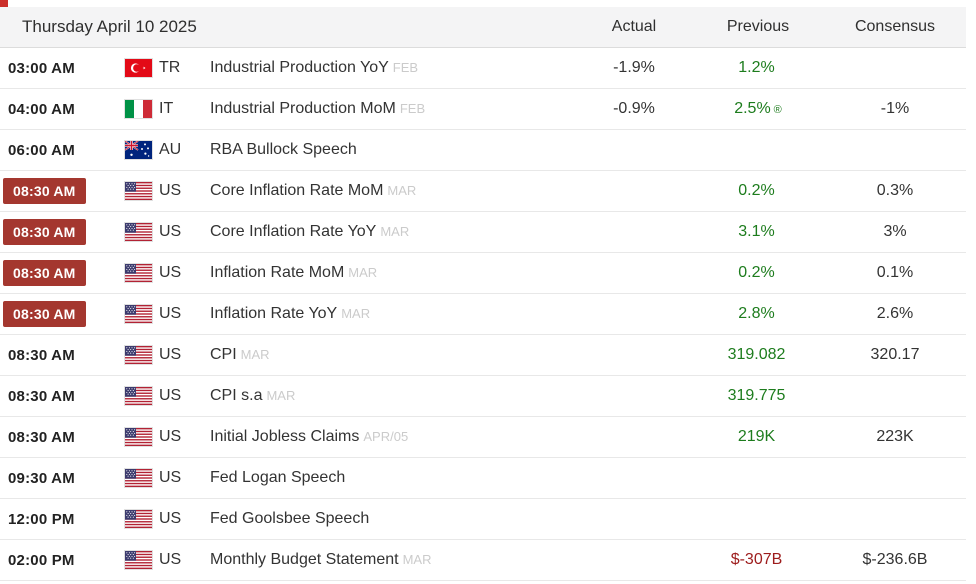 This screenshot has width=976, height=584. I want to click on previous-cell: 2.8%, so click(758, 314).